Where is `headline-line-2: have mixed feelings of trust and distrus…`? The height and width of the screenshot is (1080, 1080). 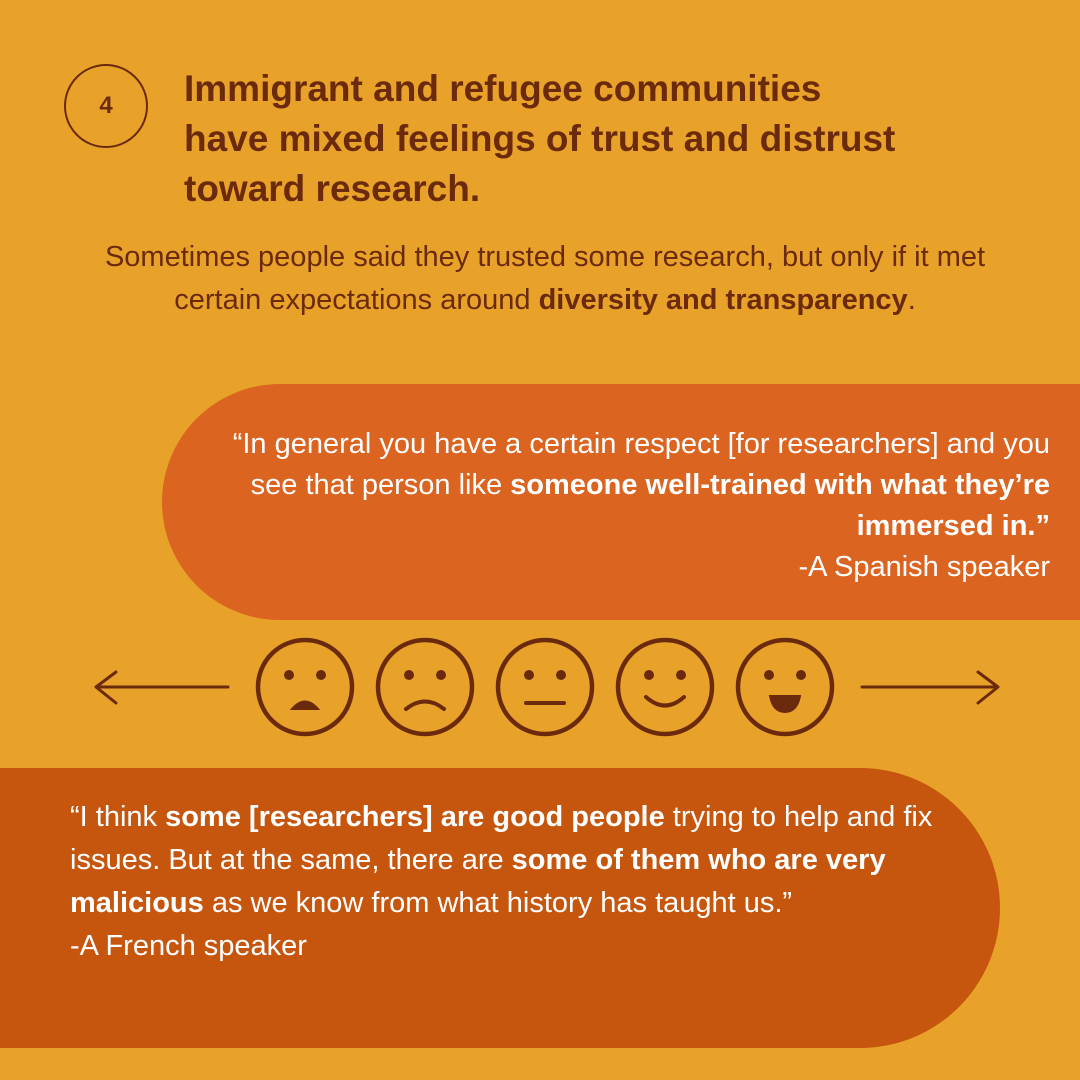 headline-line-2: have mixed feelings of trust and distrus… is located at coordinates (540, 138).